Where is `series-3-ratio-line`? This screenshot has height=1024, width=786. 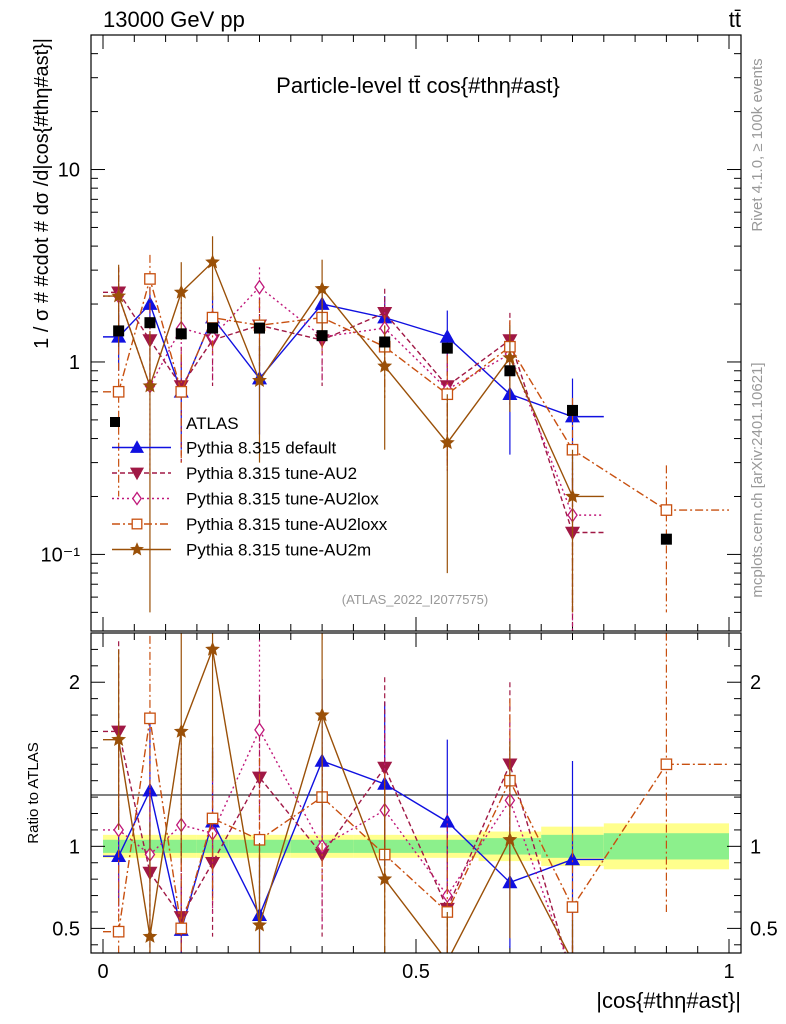
series-3-ratio-line is located at coordinates (334, 840).